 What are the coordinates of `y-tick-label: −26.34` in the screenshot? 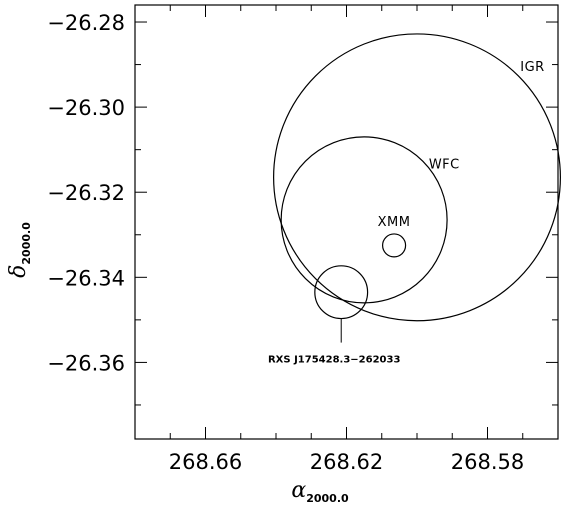 It's located at (86, 278).